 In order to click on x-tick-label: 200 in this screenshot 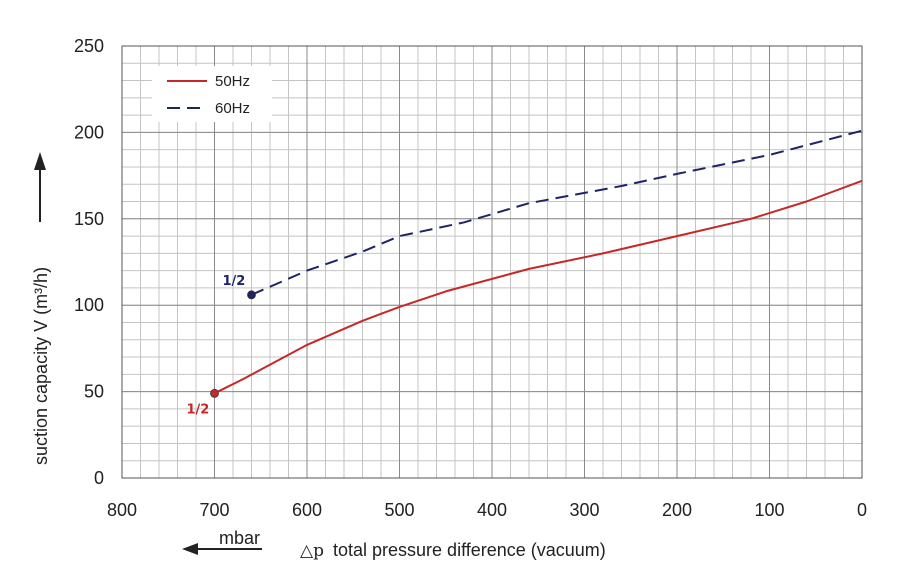, I will do `click(677, 510)`.